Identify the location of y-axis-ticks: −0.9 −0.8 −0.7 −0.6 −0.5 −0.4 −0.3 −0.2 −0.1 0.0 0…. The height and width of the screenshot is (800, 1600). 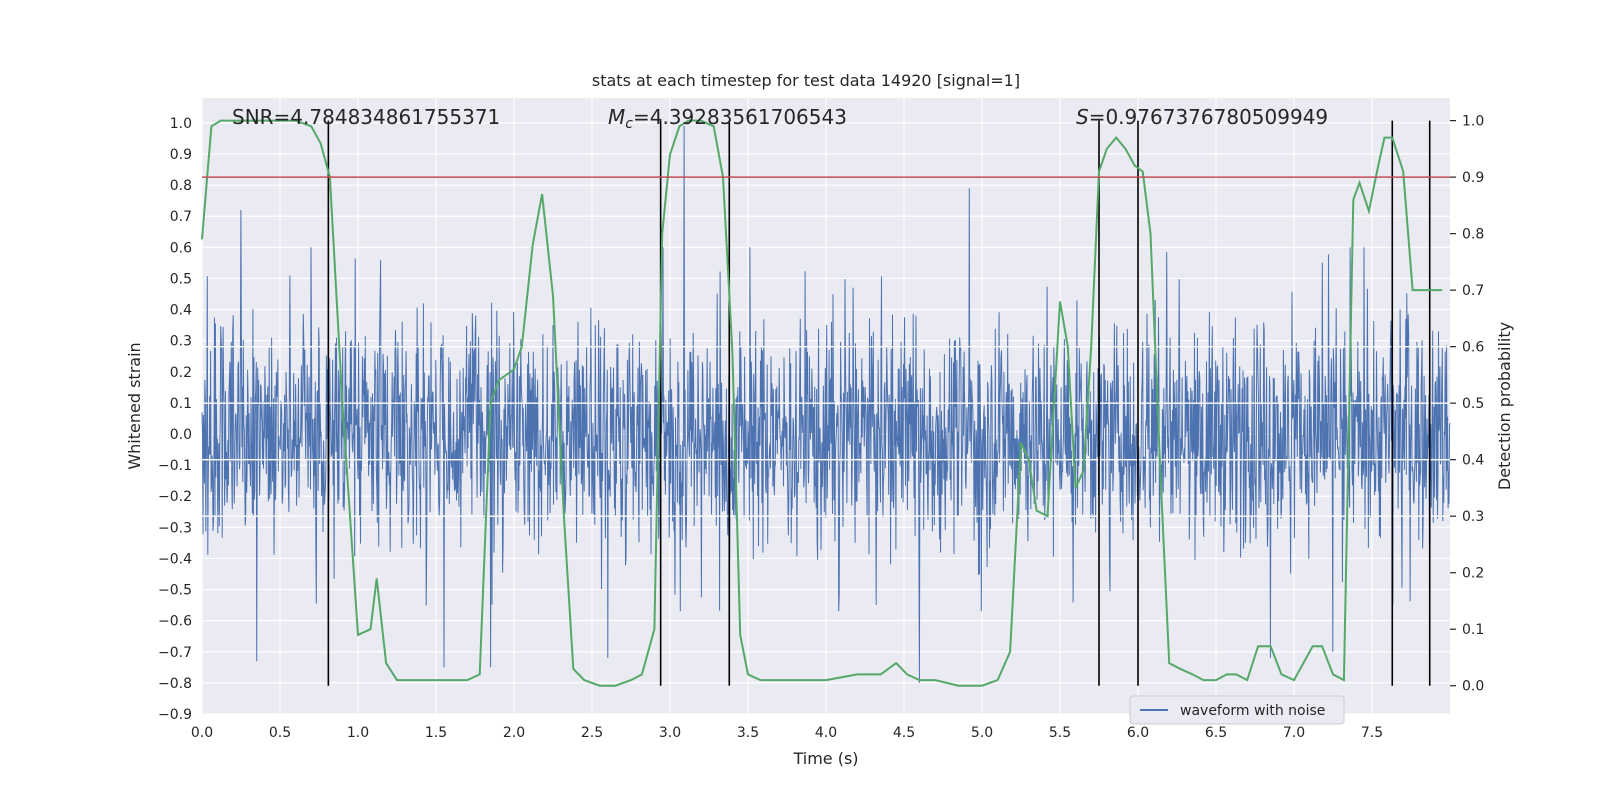
(175, 419).